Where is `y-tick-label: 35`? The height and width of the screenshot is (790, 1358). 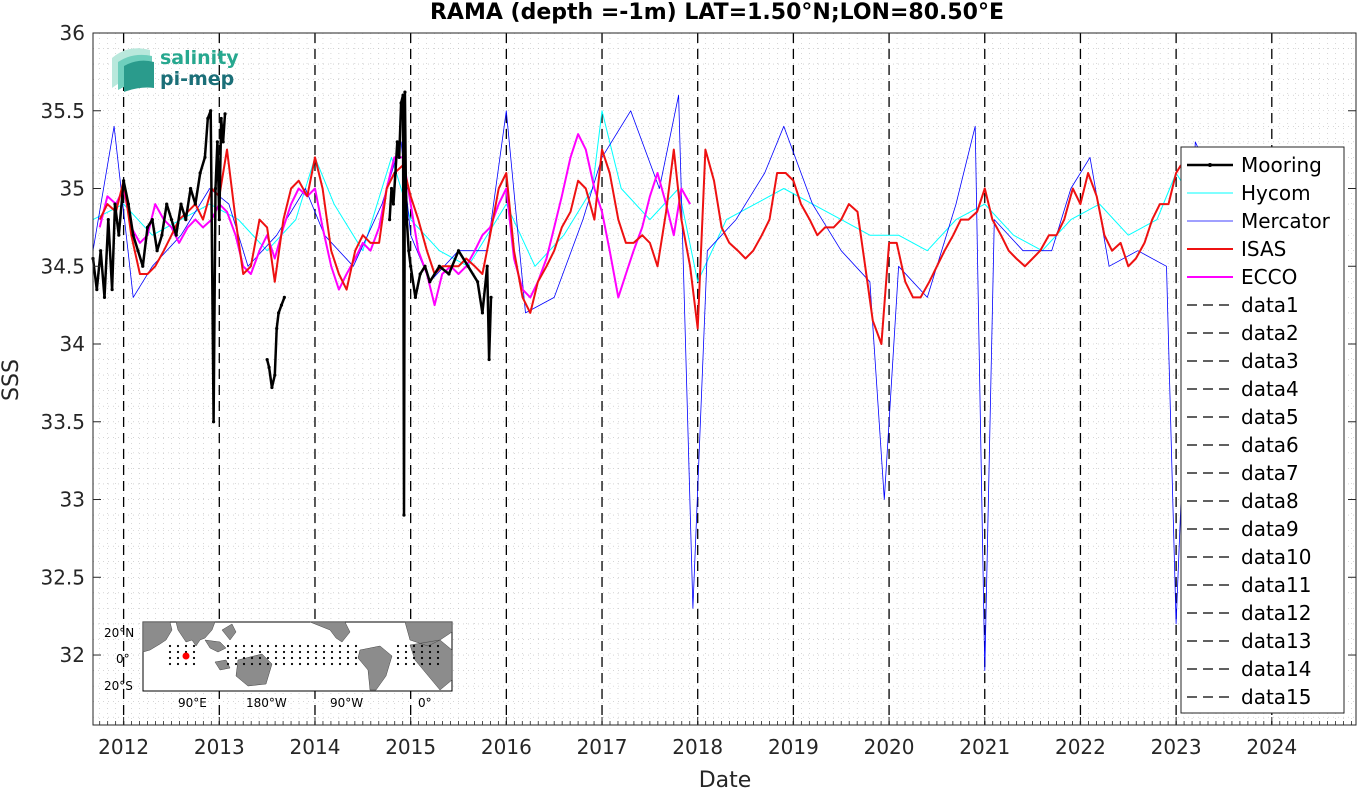 y-tick-label: 35 is located at coordinates (72, 189).